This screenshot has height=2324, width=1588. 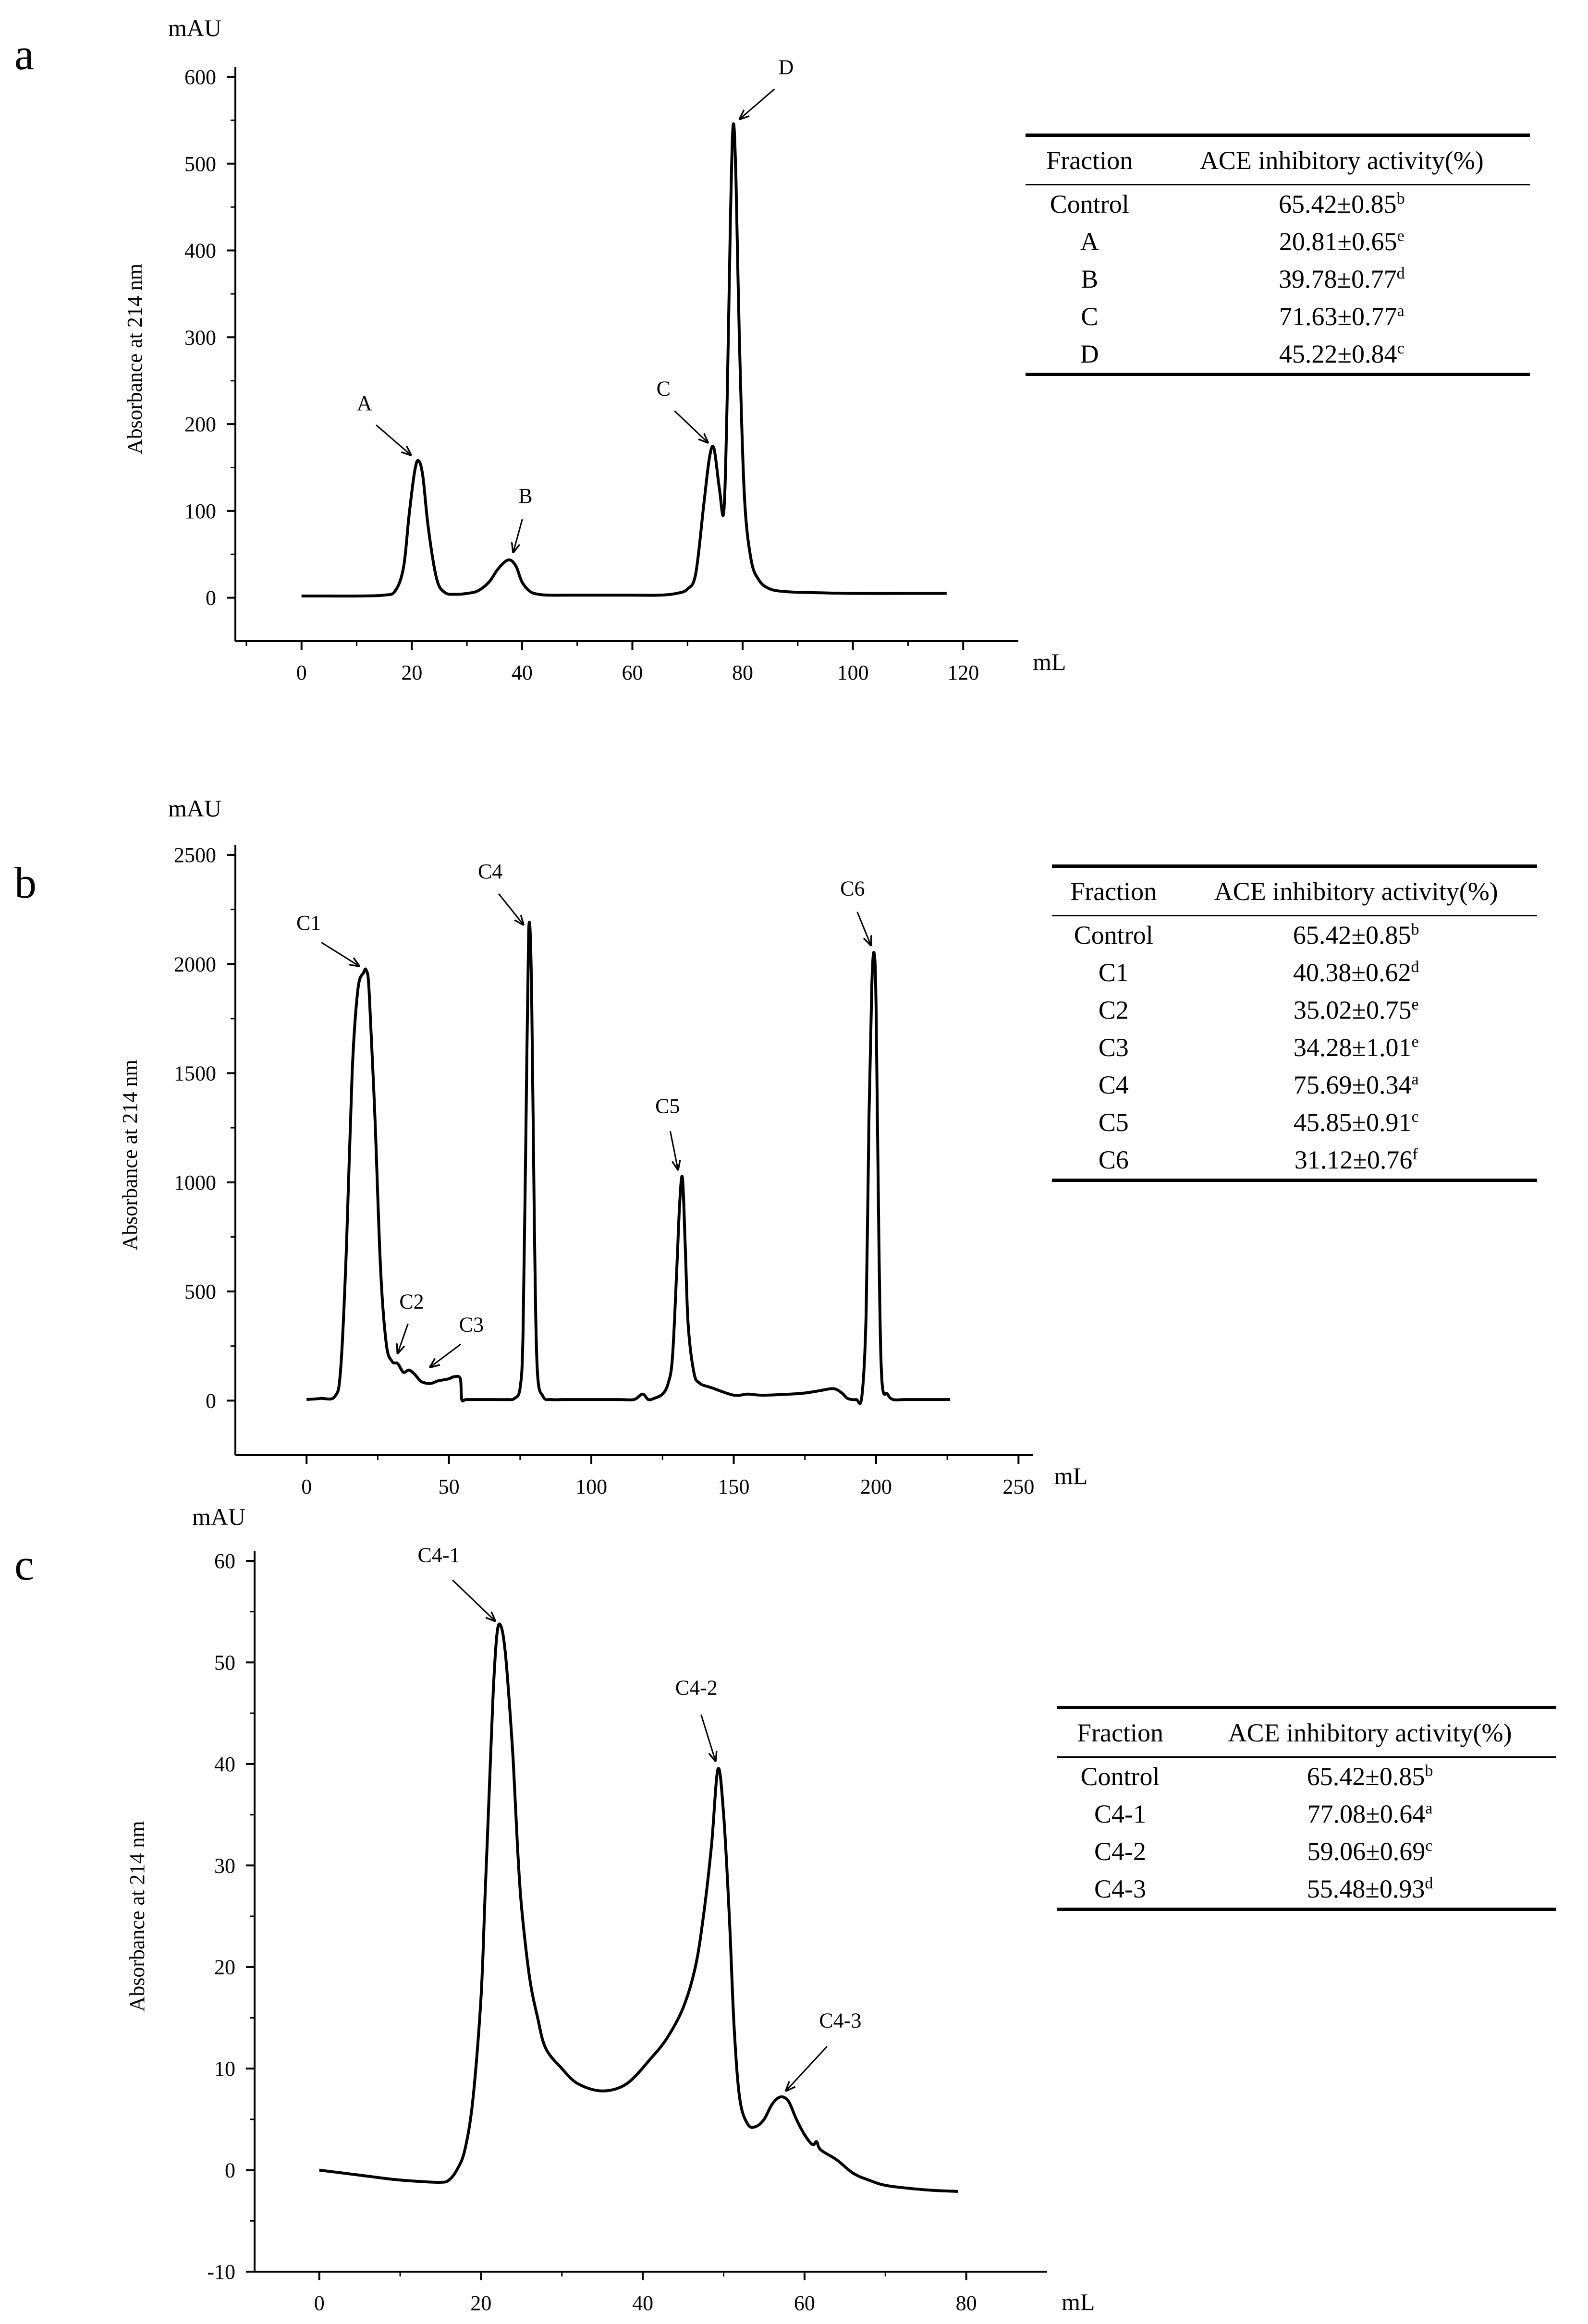 I want to click on table-row: C4-2 59.06±0.69c, so click(x=1306, y=1851).